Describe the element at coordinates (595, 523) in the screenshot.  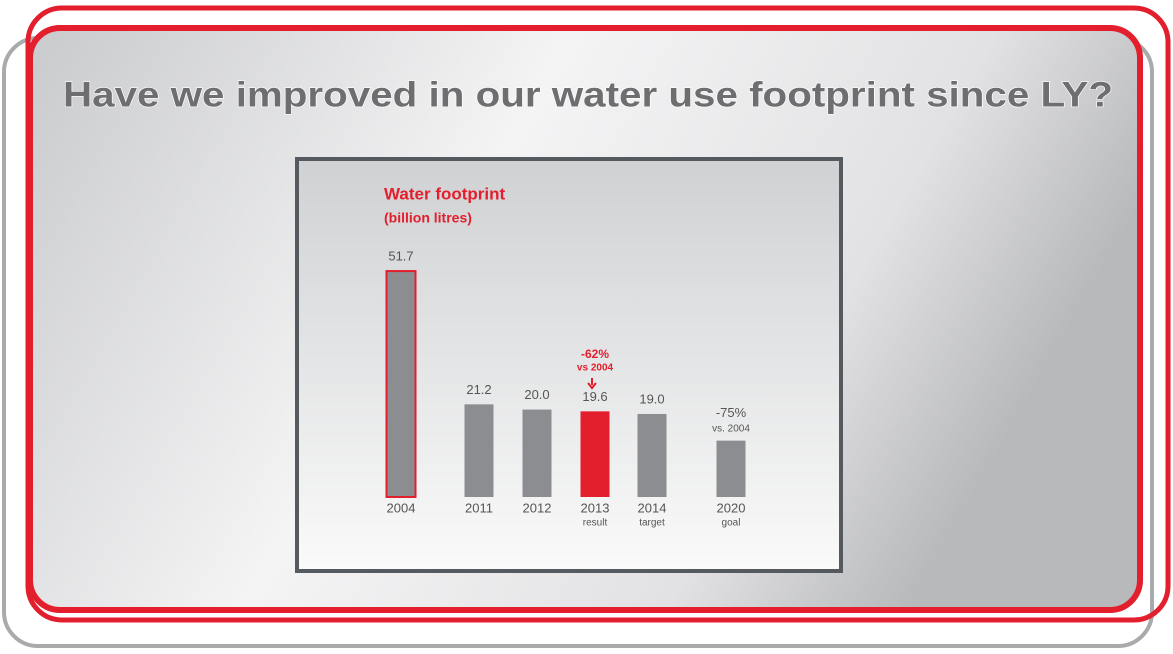
I see `category-note: result` at that location.